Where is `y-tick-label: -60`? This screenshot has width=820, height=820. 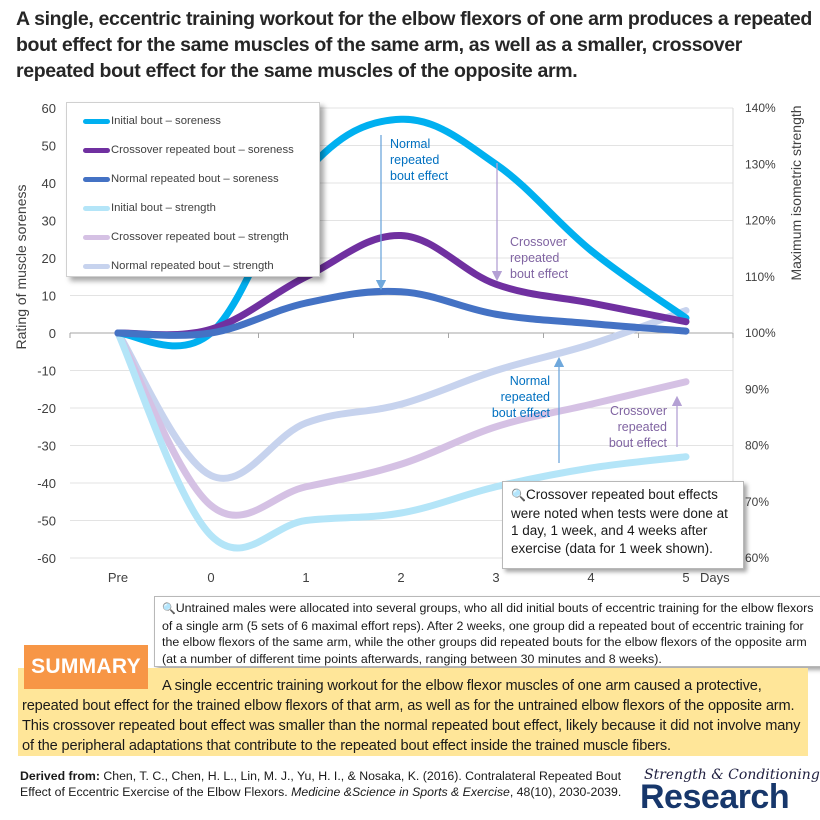
y-tick-label: -60 is located at coordinates (46, 558).